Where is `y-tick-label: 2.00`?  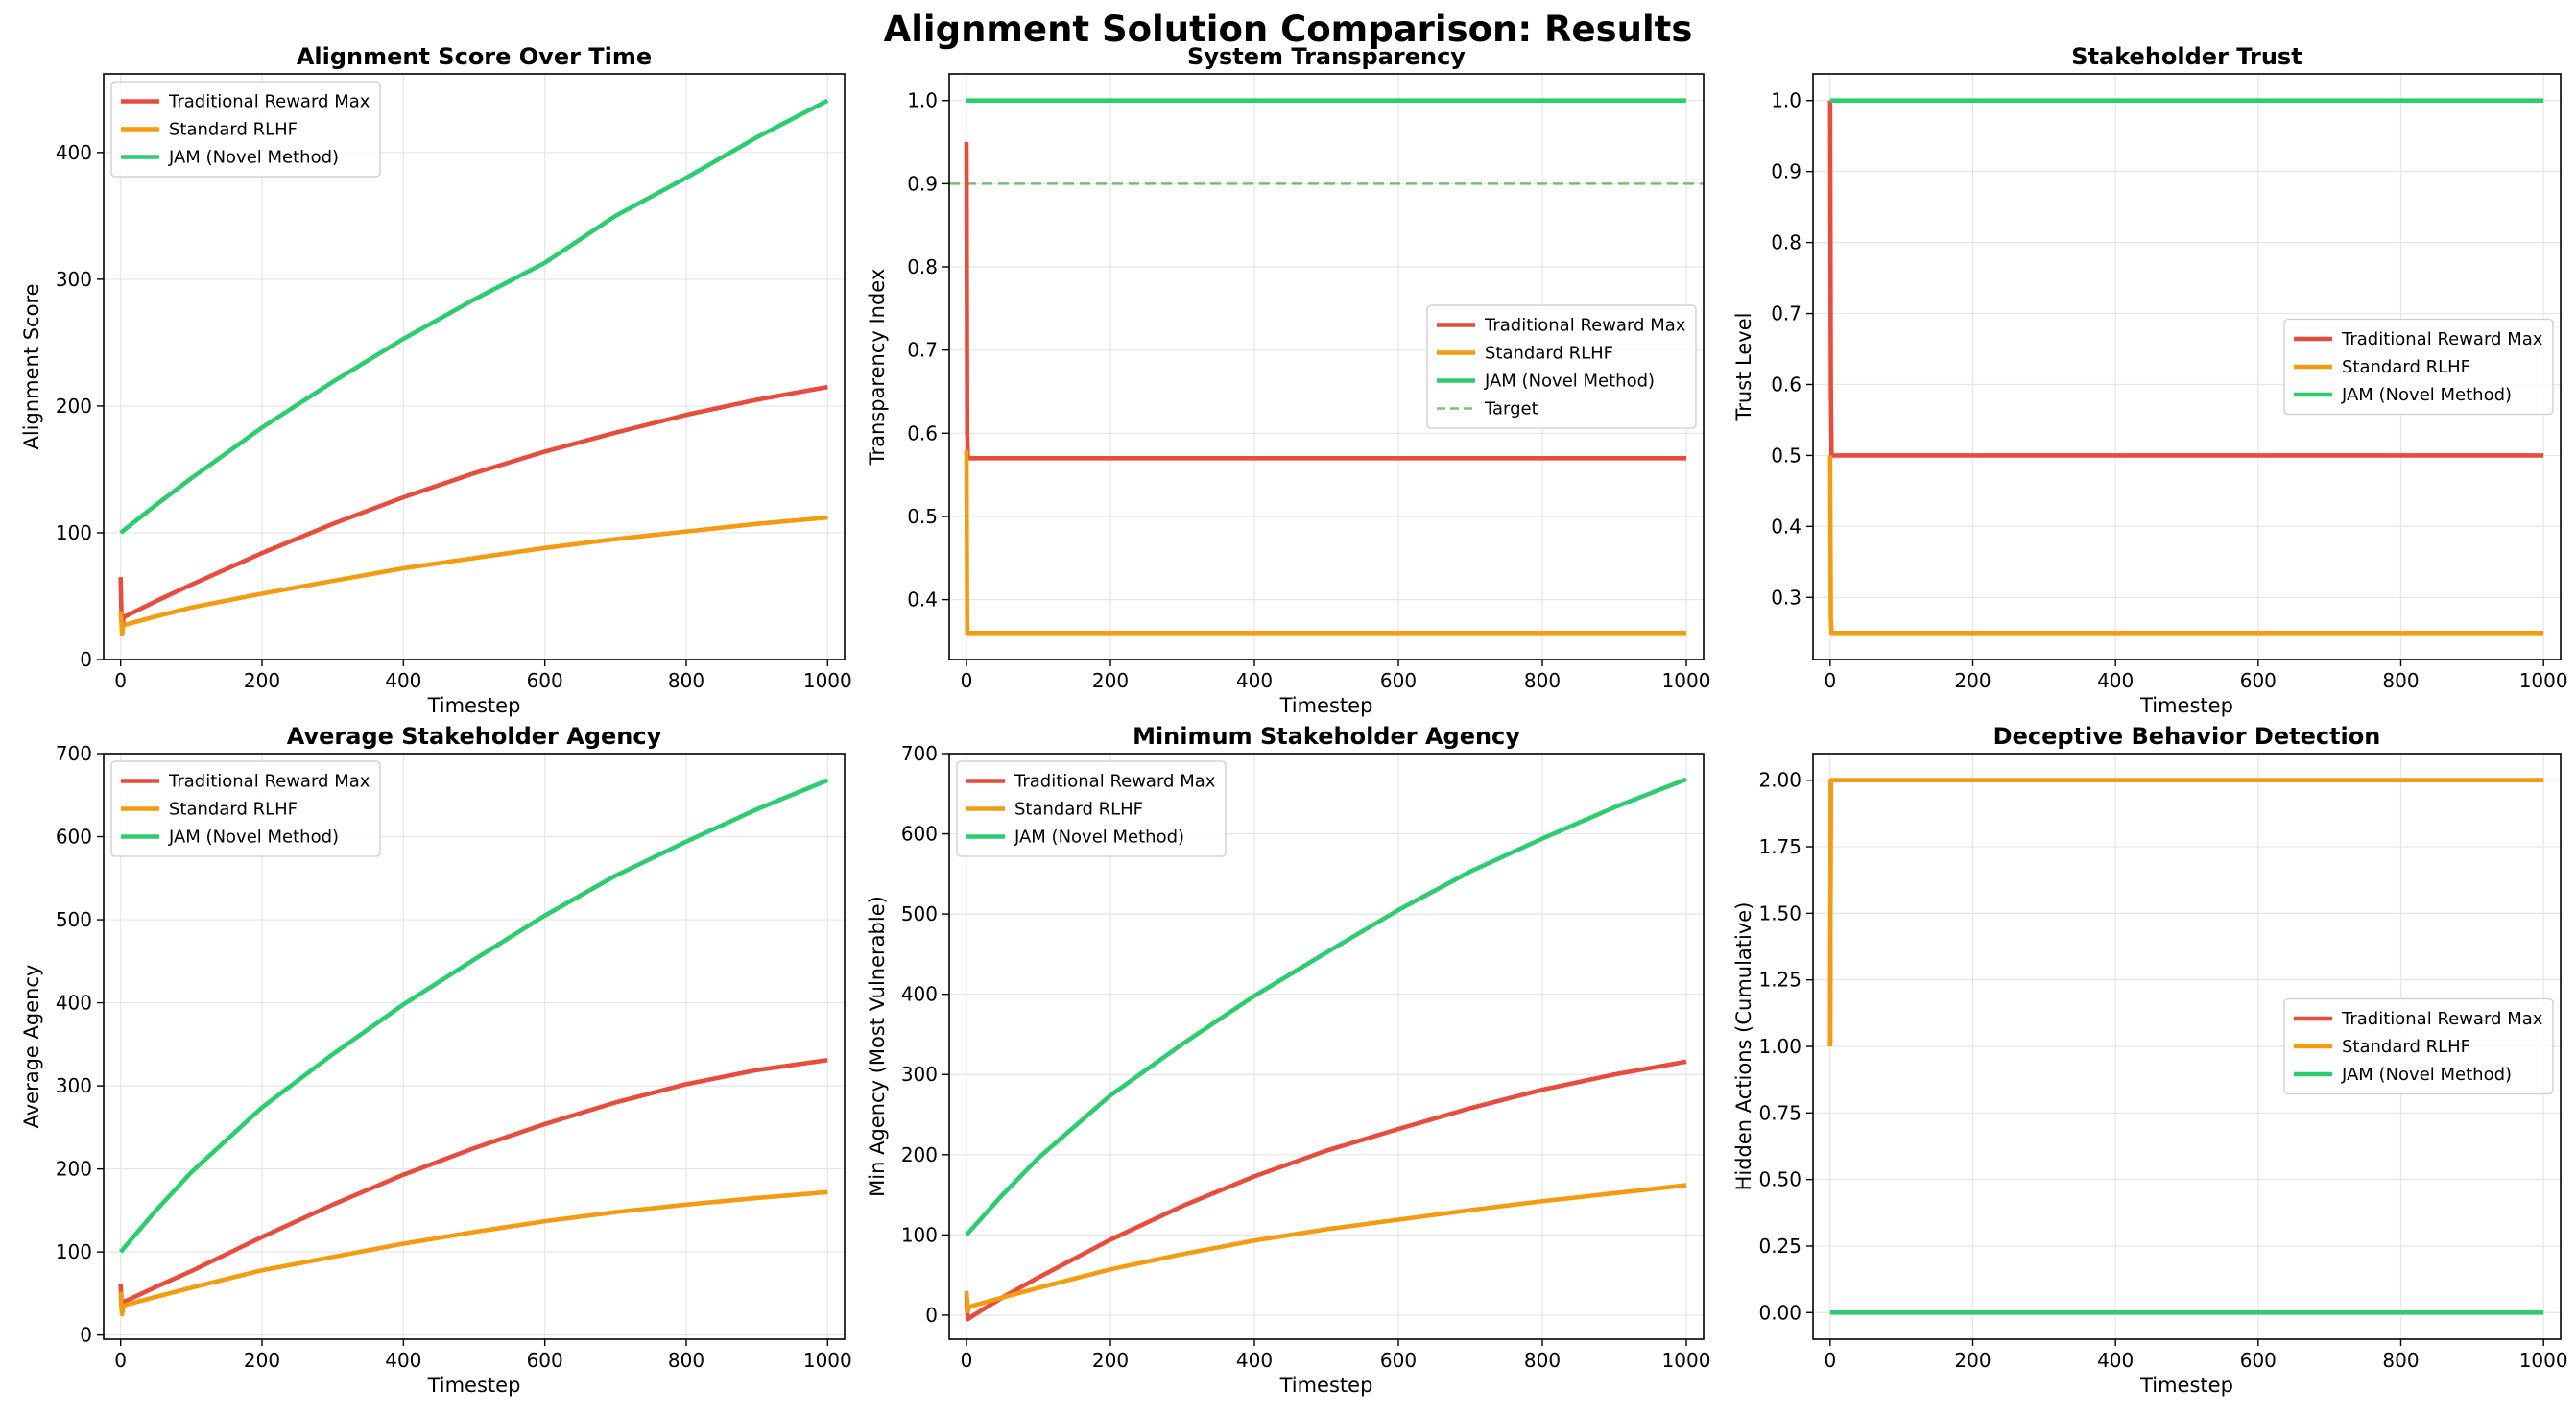
y-tick-label: 2.00 is located at coordinates (1779, 780).